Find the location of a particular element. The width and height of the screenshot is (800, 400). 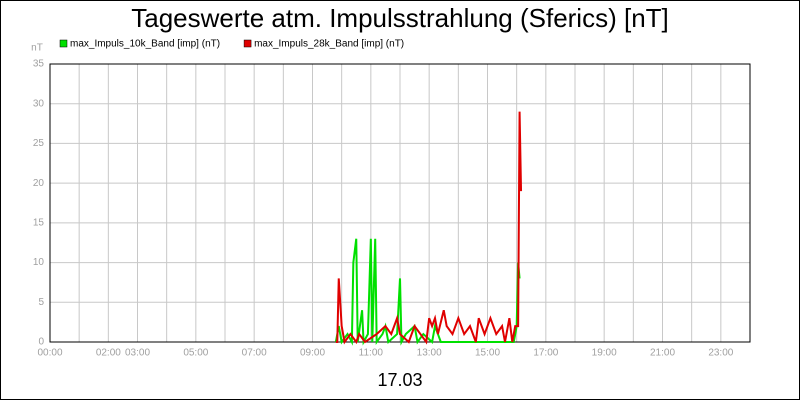

x-tick-label: 13:00 is located at coordinates (429, 353).